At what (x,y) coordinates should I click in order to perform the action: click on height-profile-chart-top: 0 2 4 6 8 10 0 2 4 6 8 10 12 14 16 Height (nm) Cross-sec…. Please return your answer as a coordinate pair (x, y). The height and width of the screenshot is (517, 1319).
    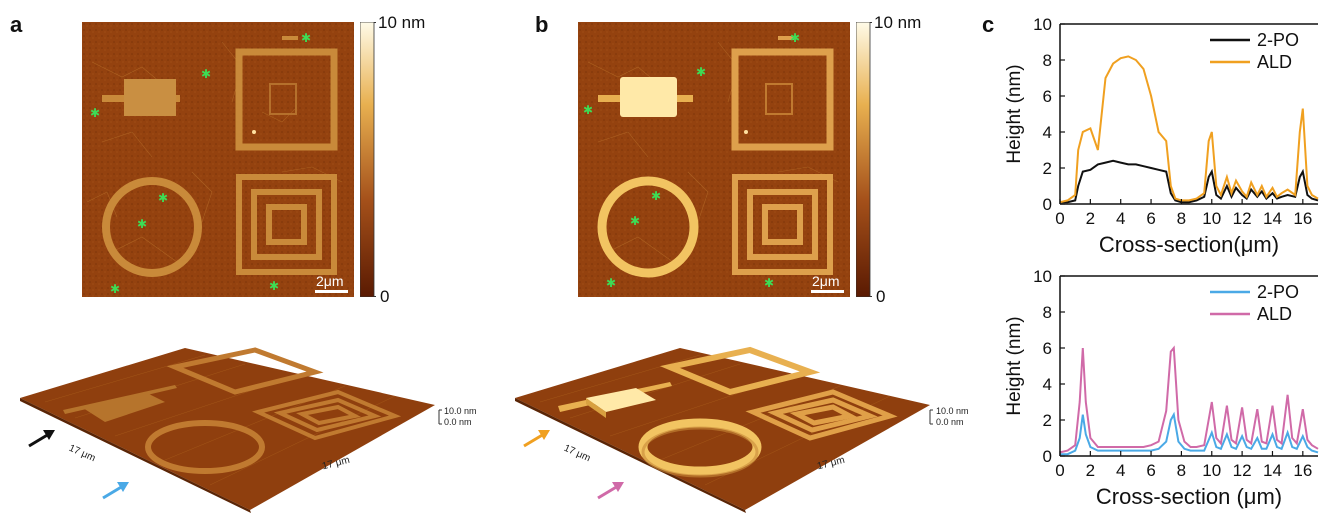
    Looking at the image, I should click on (1161, 136).